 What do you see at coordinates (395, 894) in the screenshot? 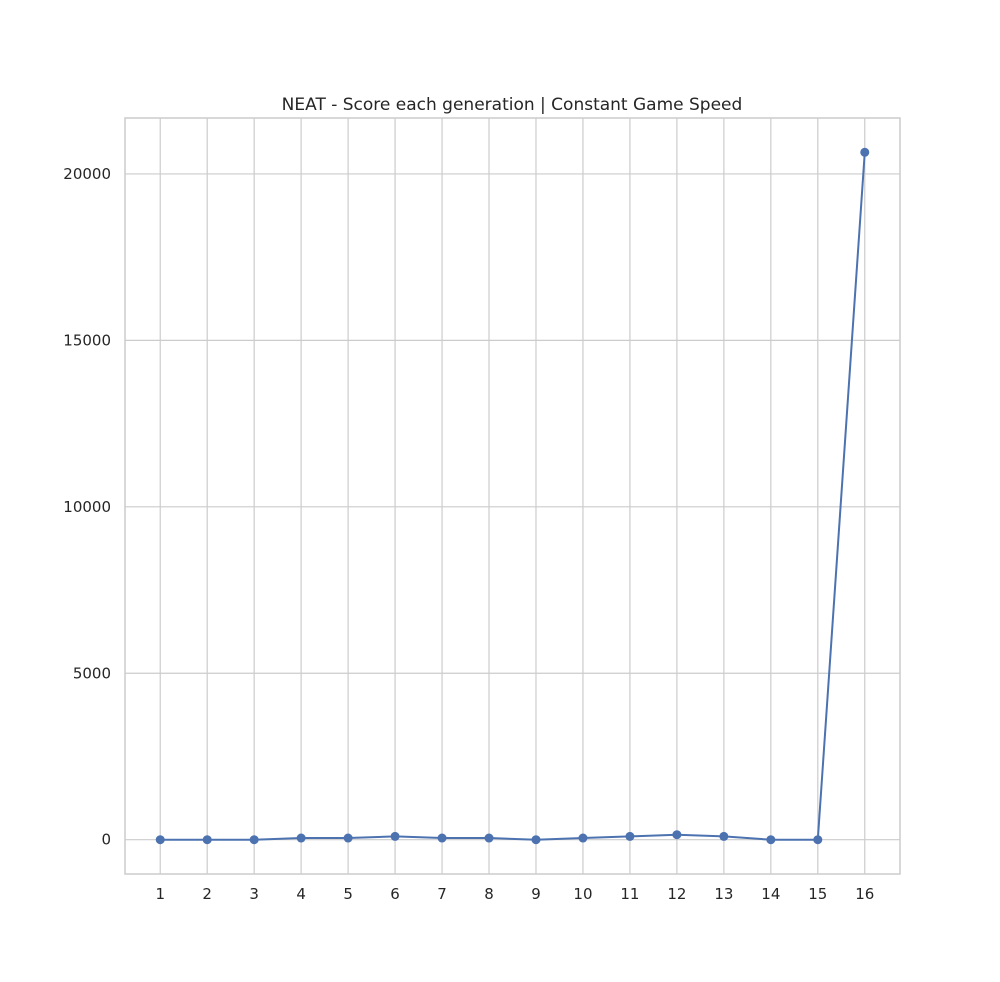
I see `x-tick-label: 6` at bounding box center [395, 894].